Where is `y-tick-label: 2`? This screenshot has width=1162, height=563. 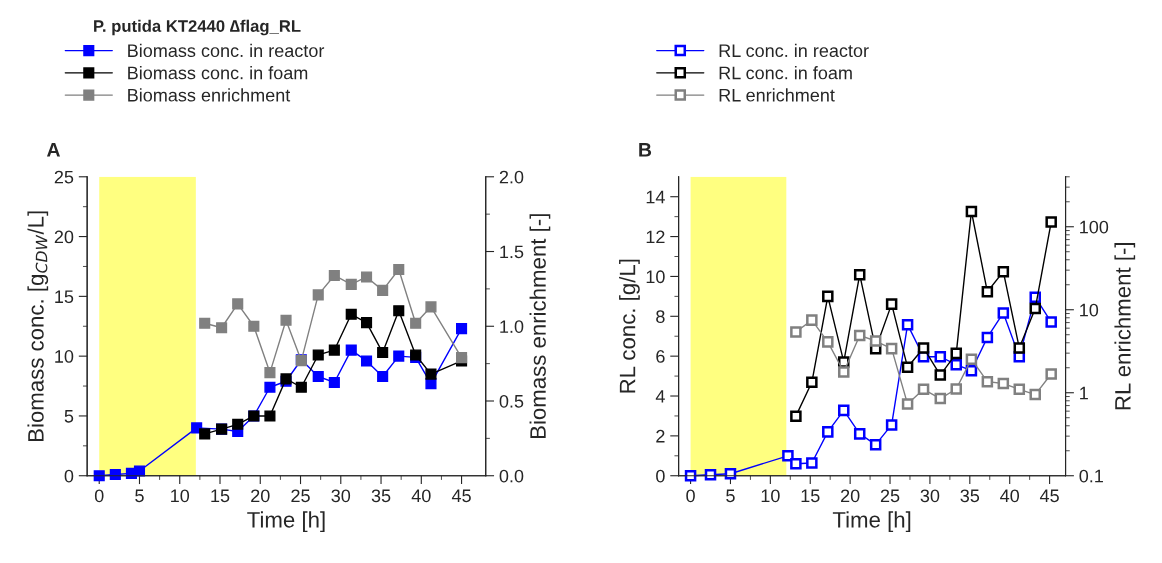
y-tick-label: 2 is located at coordinates (660, 436).